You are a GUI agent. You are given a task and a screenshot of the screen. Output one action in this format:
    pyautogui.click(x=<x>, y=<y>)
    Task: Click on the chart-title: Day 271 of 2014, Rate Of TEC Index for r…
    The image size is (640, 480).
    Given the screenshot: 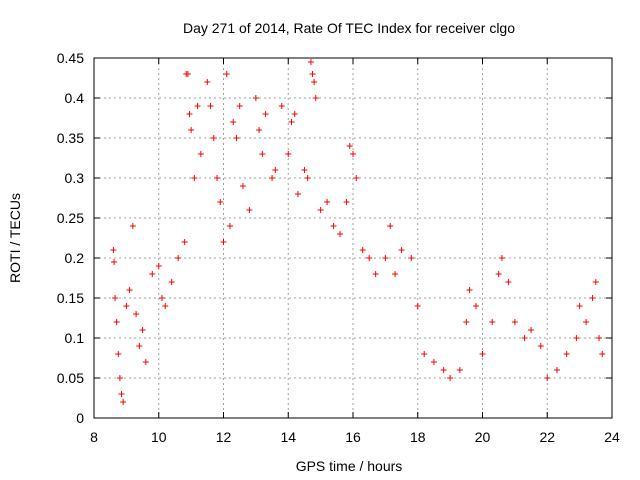 What is the action you would take?
    pyautogui.click(x=349, y=28)
    